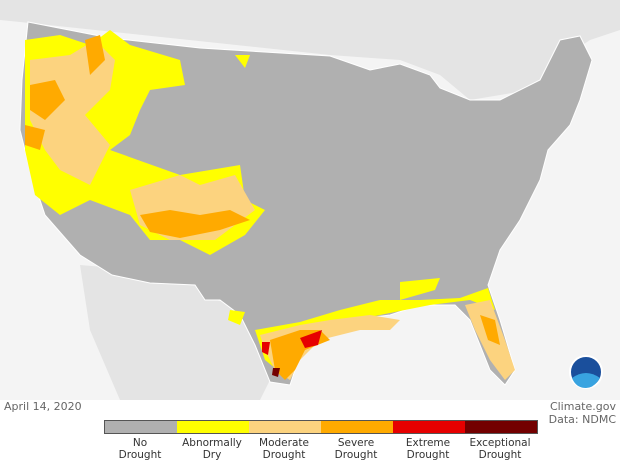  I want to click on legend-label: No Drought, so click(140, 449).